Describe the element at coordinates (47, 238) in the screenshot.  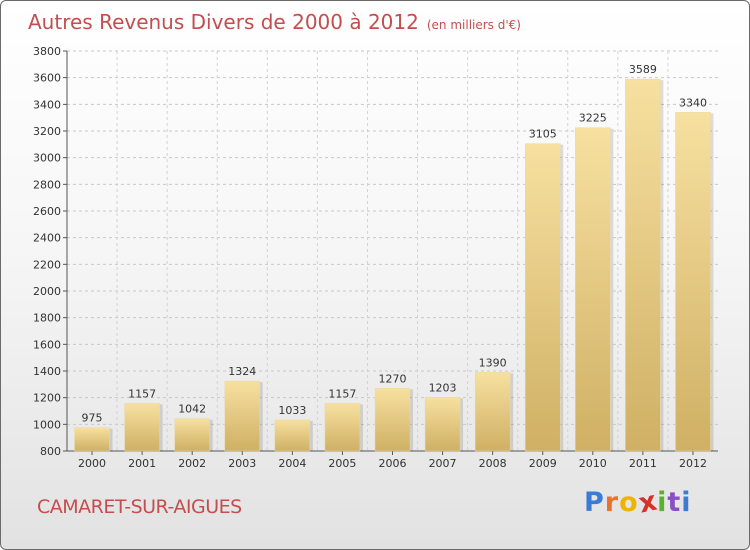
I see `y-tick-label: 2400` at that location.